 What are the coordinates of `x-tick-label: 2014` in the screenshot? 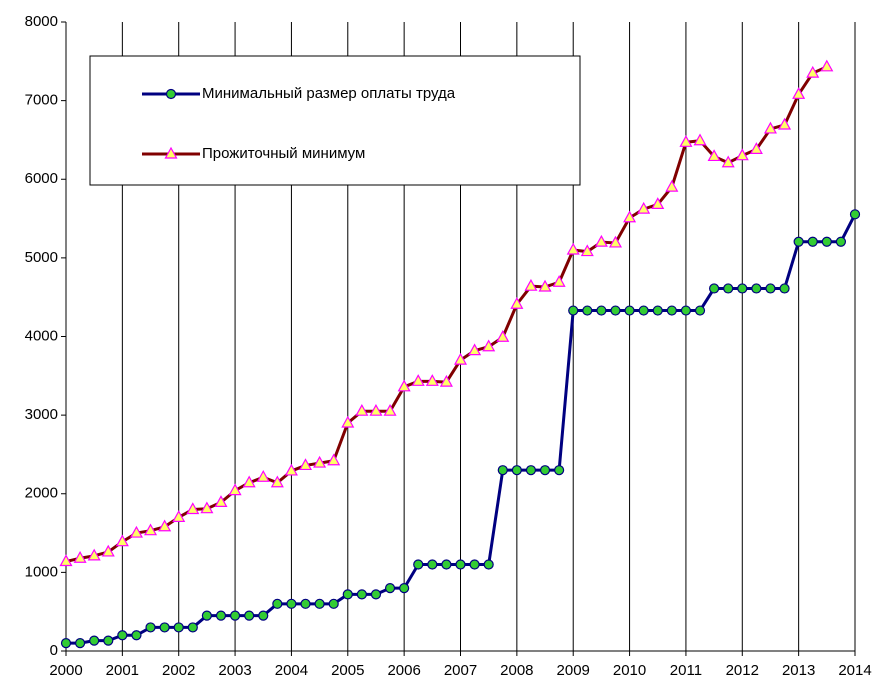 It's located at (854, 670).